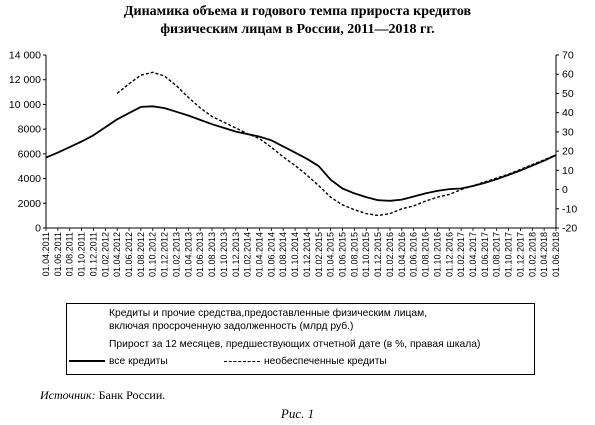  Describe the element at coordinates (200, 254) in the screenshot. I see `x-axis-tick-label: 01.06.2013` at that location.